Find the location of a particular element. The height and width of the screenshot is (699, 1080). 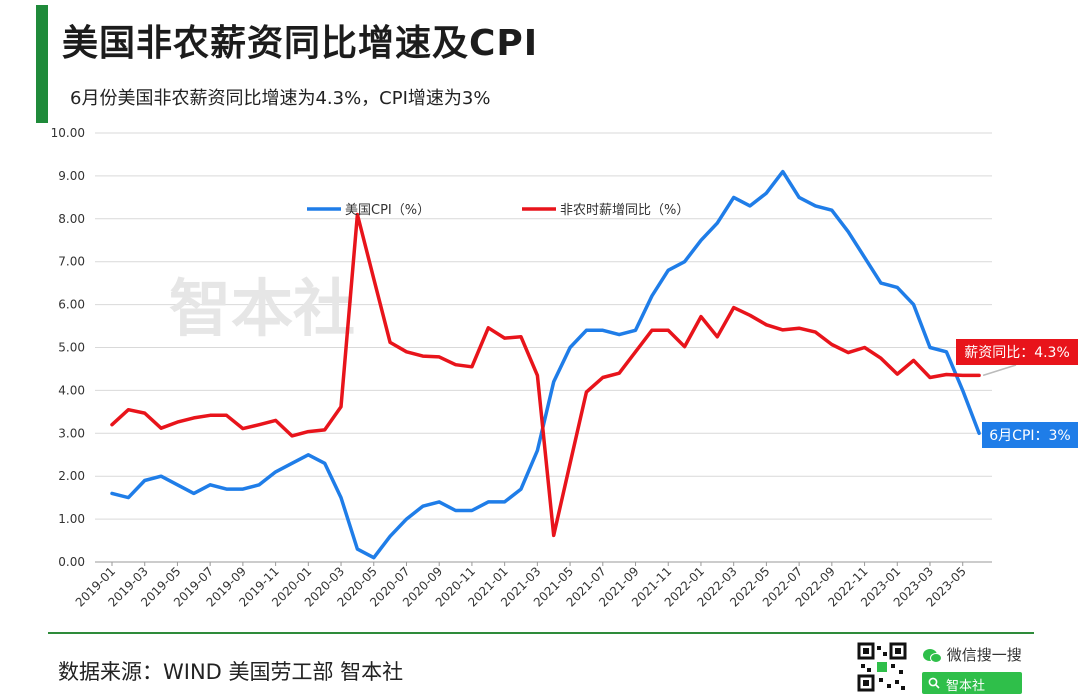

search-box-label: 智本社 is located at coordinates (966, 686).